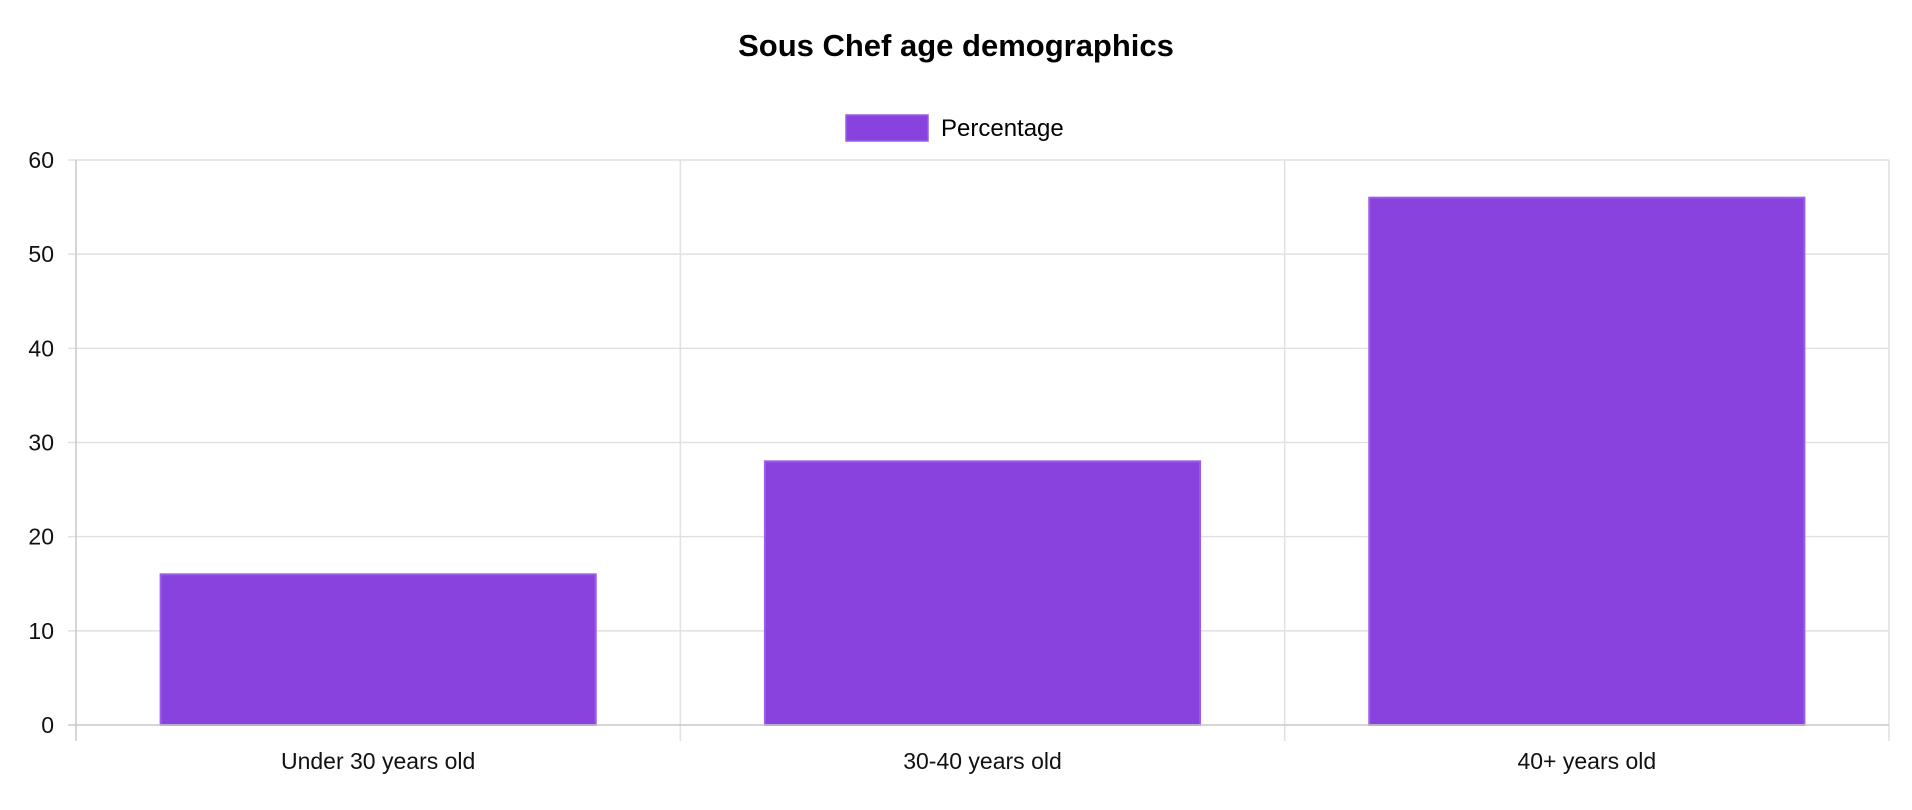 The width and height of the screenshot is (1912, 810). I want to click on y-tick-label: 50, so click(41, 254).